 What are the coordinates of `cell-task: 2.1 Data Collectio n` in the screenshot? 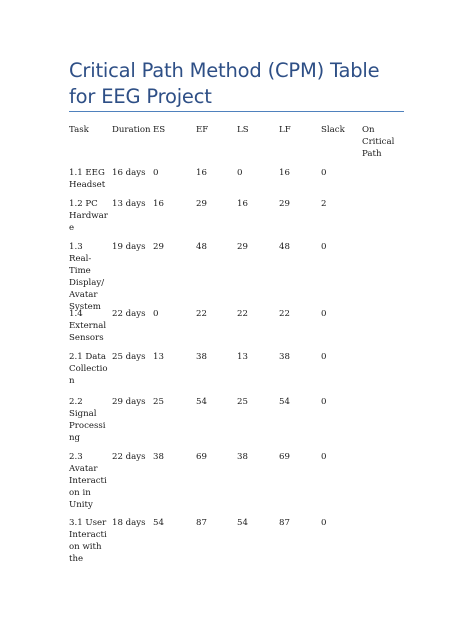 It's located at (88, 369).